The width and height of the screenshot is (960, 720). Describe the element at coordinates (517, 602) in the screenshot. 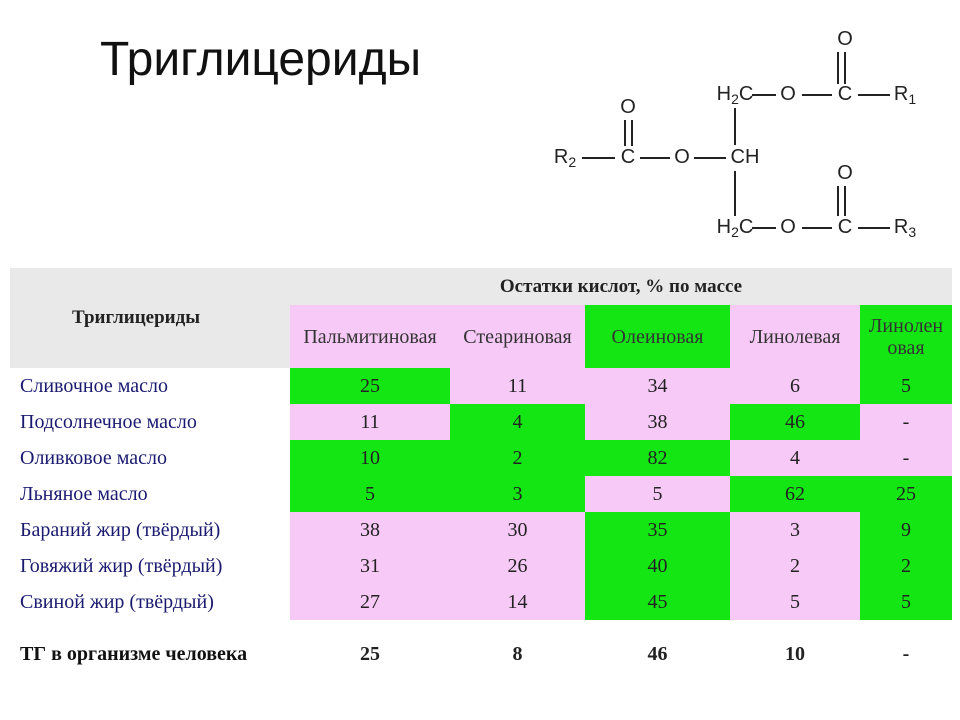

I see `cell: 14` at that location.